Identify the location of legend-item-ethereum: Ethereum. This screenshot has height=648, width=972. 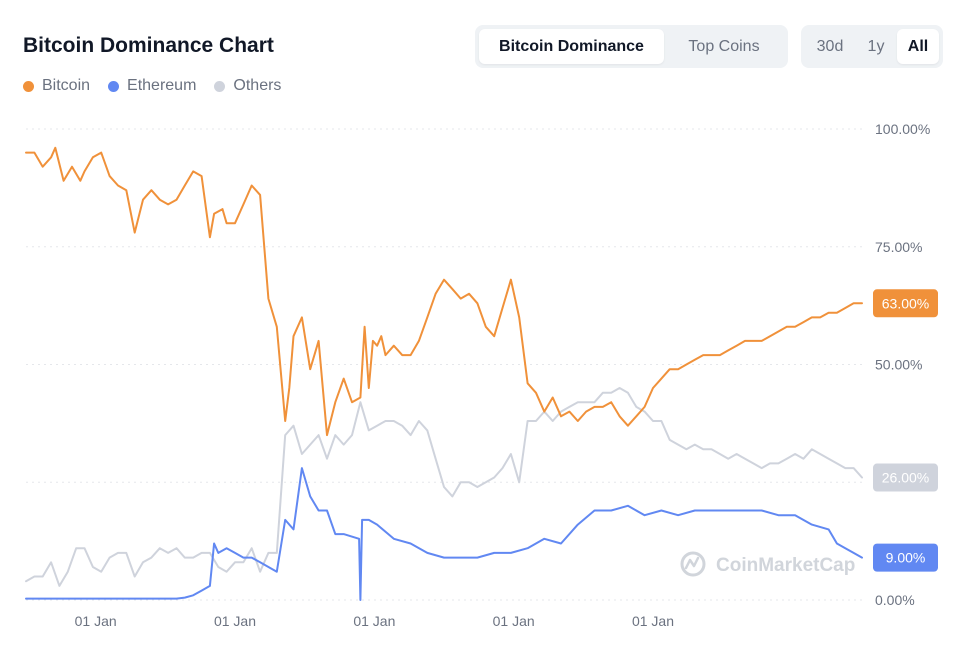
(152, 86).